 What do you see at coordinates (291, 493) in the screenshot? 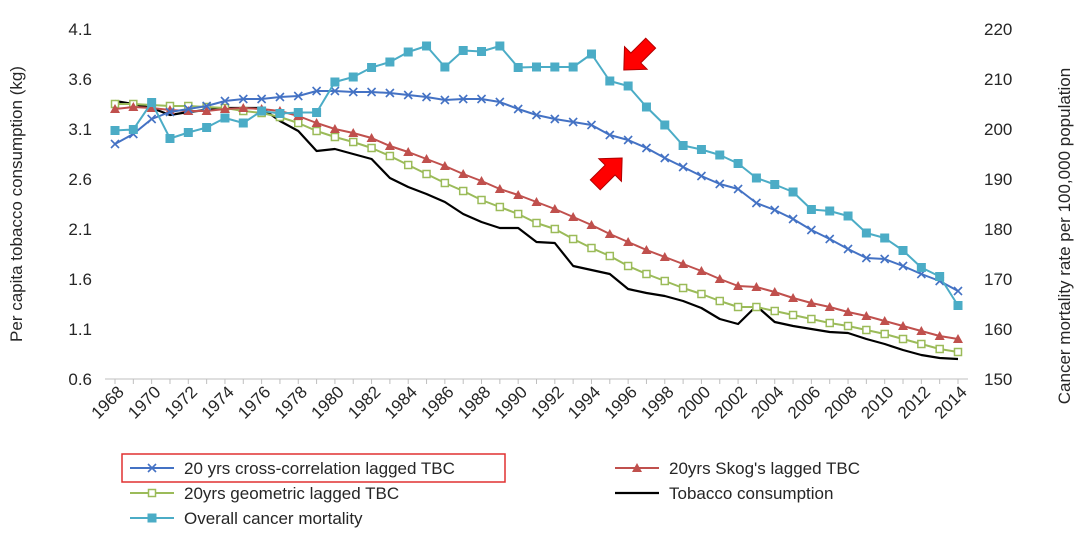
I see `legend-label: 20yrs geometric lagged TBC` at bounding box center [291, 493].